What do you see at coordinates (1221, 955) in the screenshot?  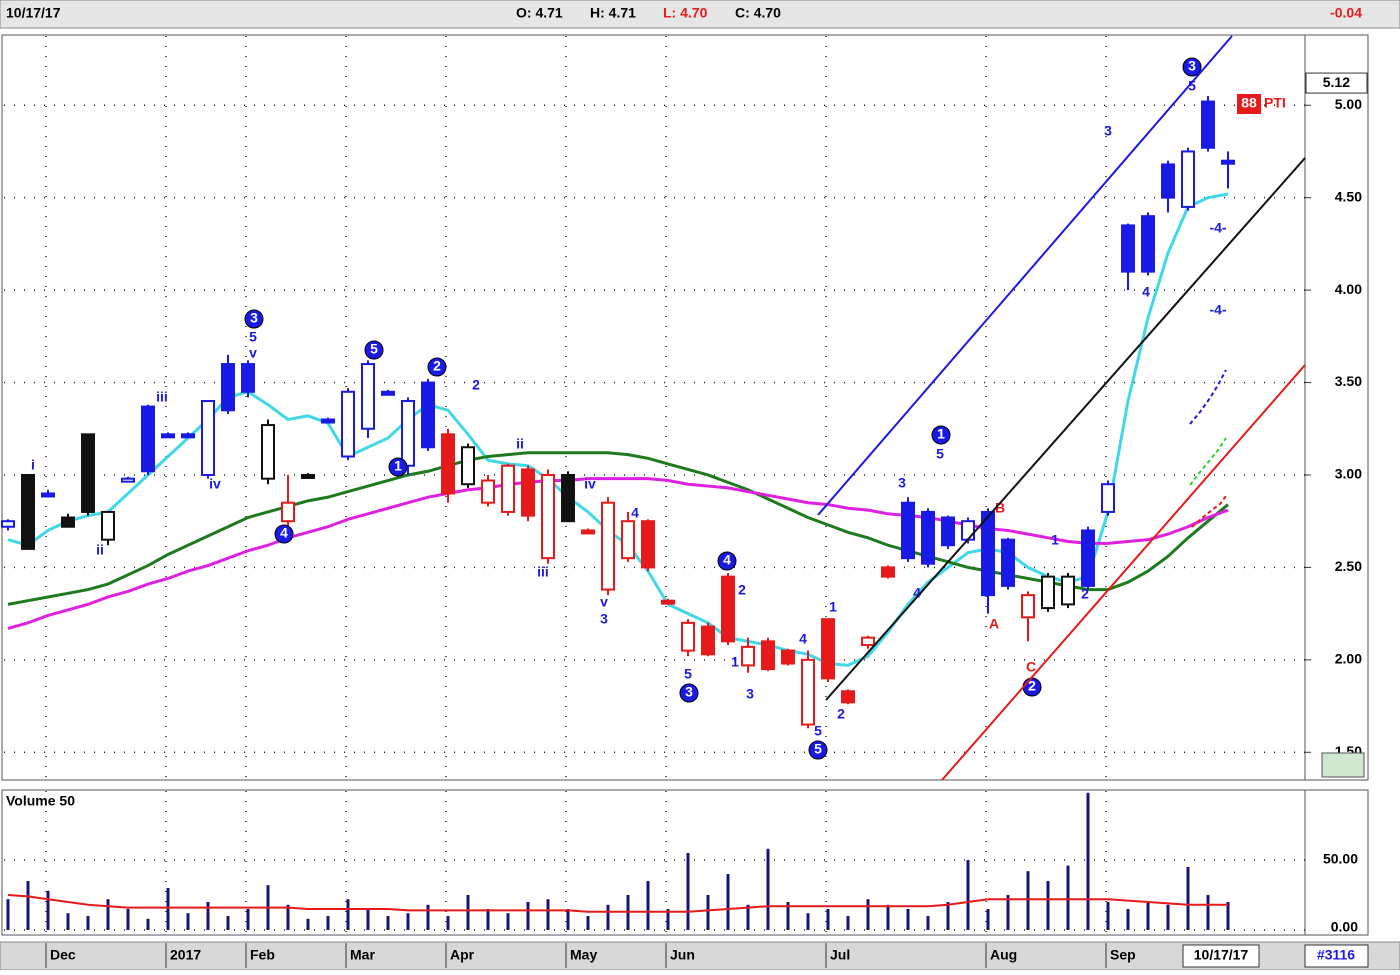 I see `cursor-date: 10/17/17` at bounding box center [1221, 955].